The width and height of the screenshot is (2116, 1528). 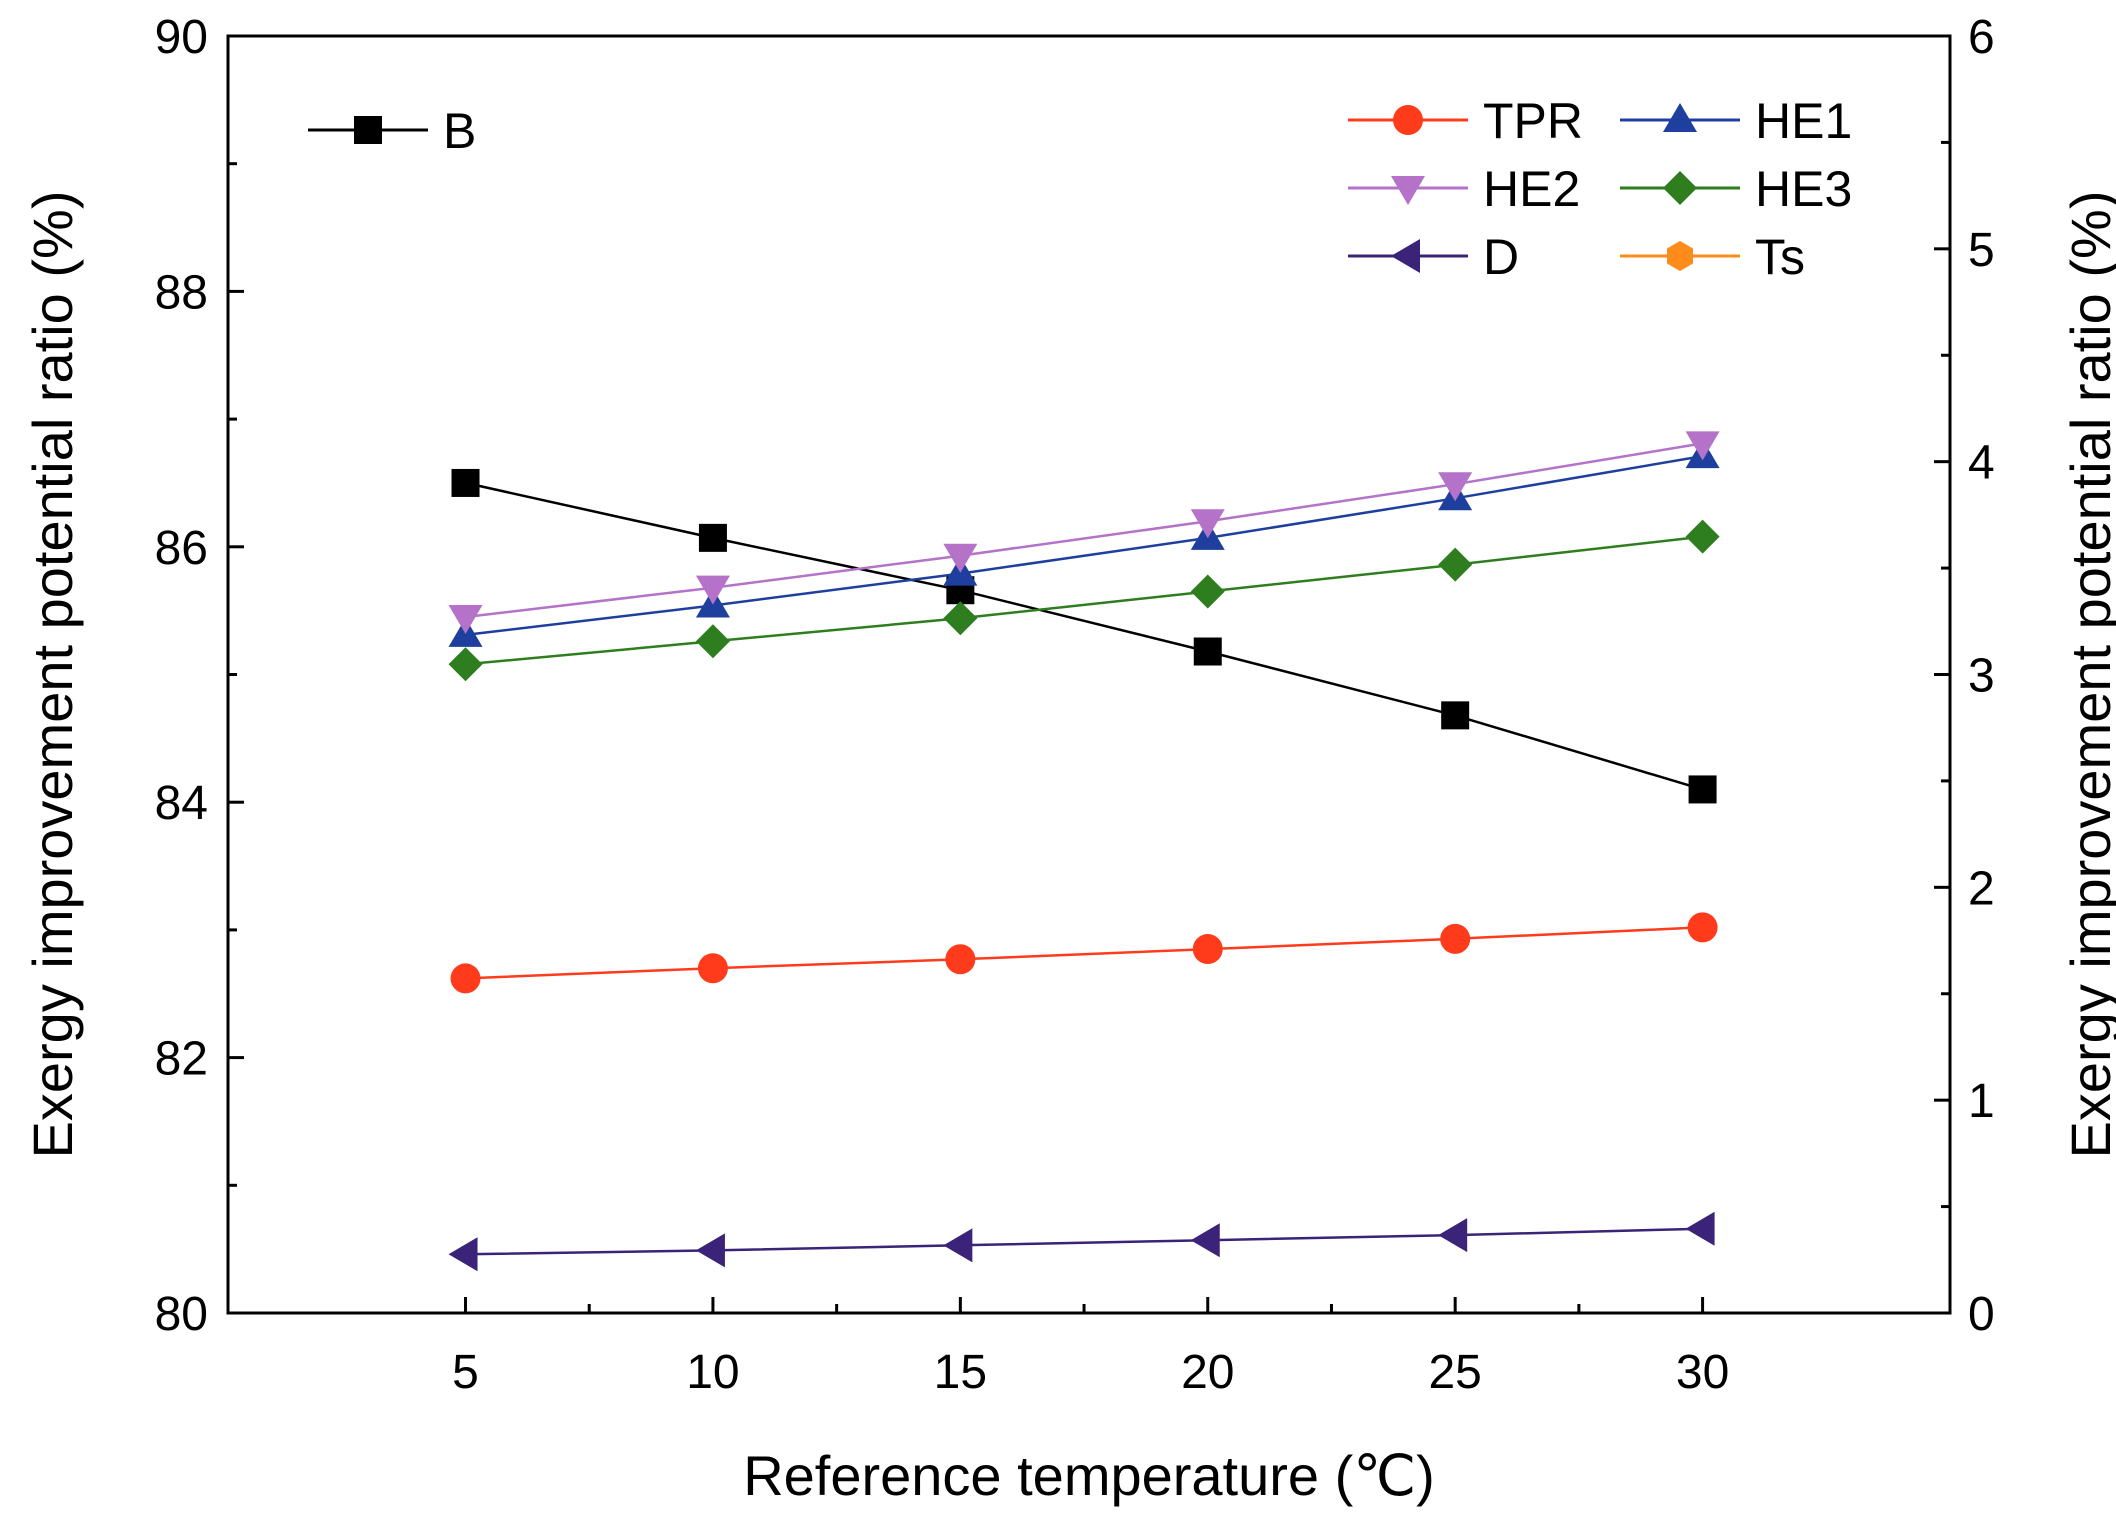 What do you see at coordinates (181, 1314) in the screenshot?
I see `left-tick-label: 80` at bounding box center [181, 1314].